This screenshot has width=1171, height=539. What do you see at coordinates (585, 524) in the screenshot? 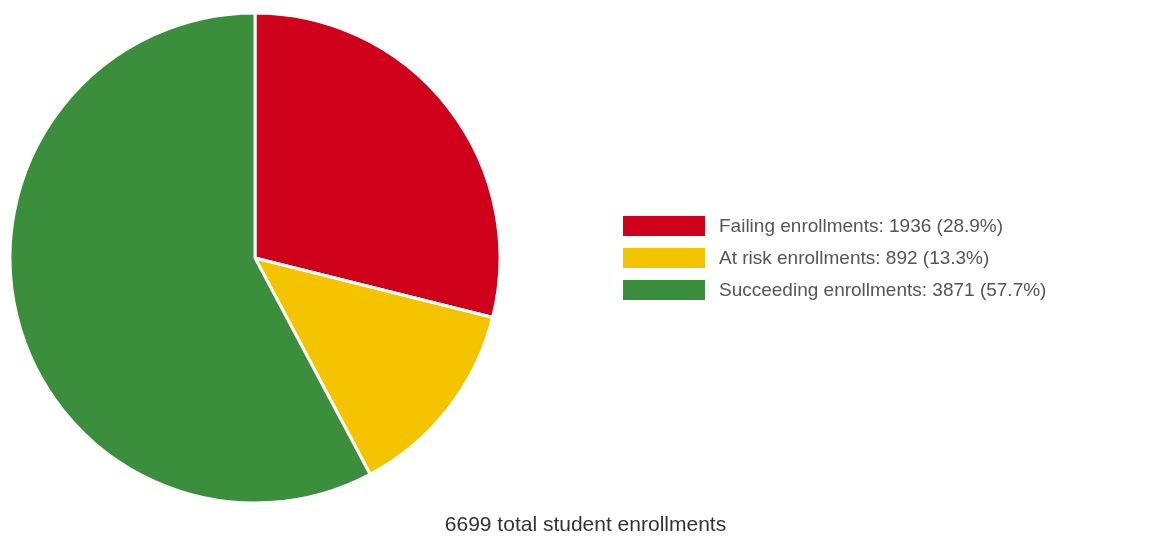
I see `text: 6699 total student enrollments` at bounding box center [585, 524].